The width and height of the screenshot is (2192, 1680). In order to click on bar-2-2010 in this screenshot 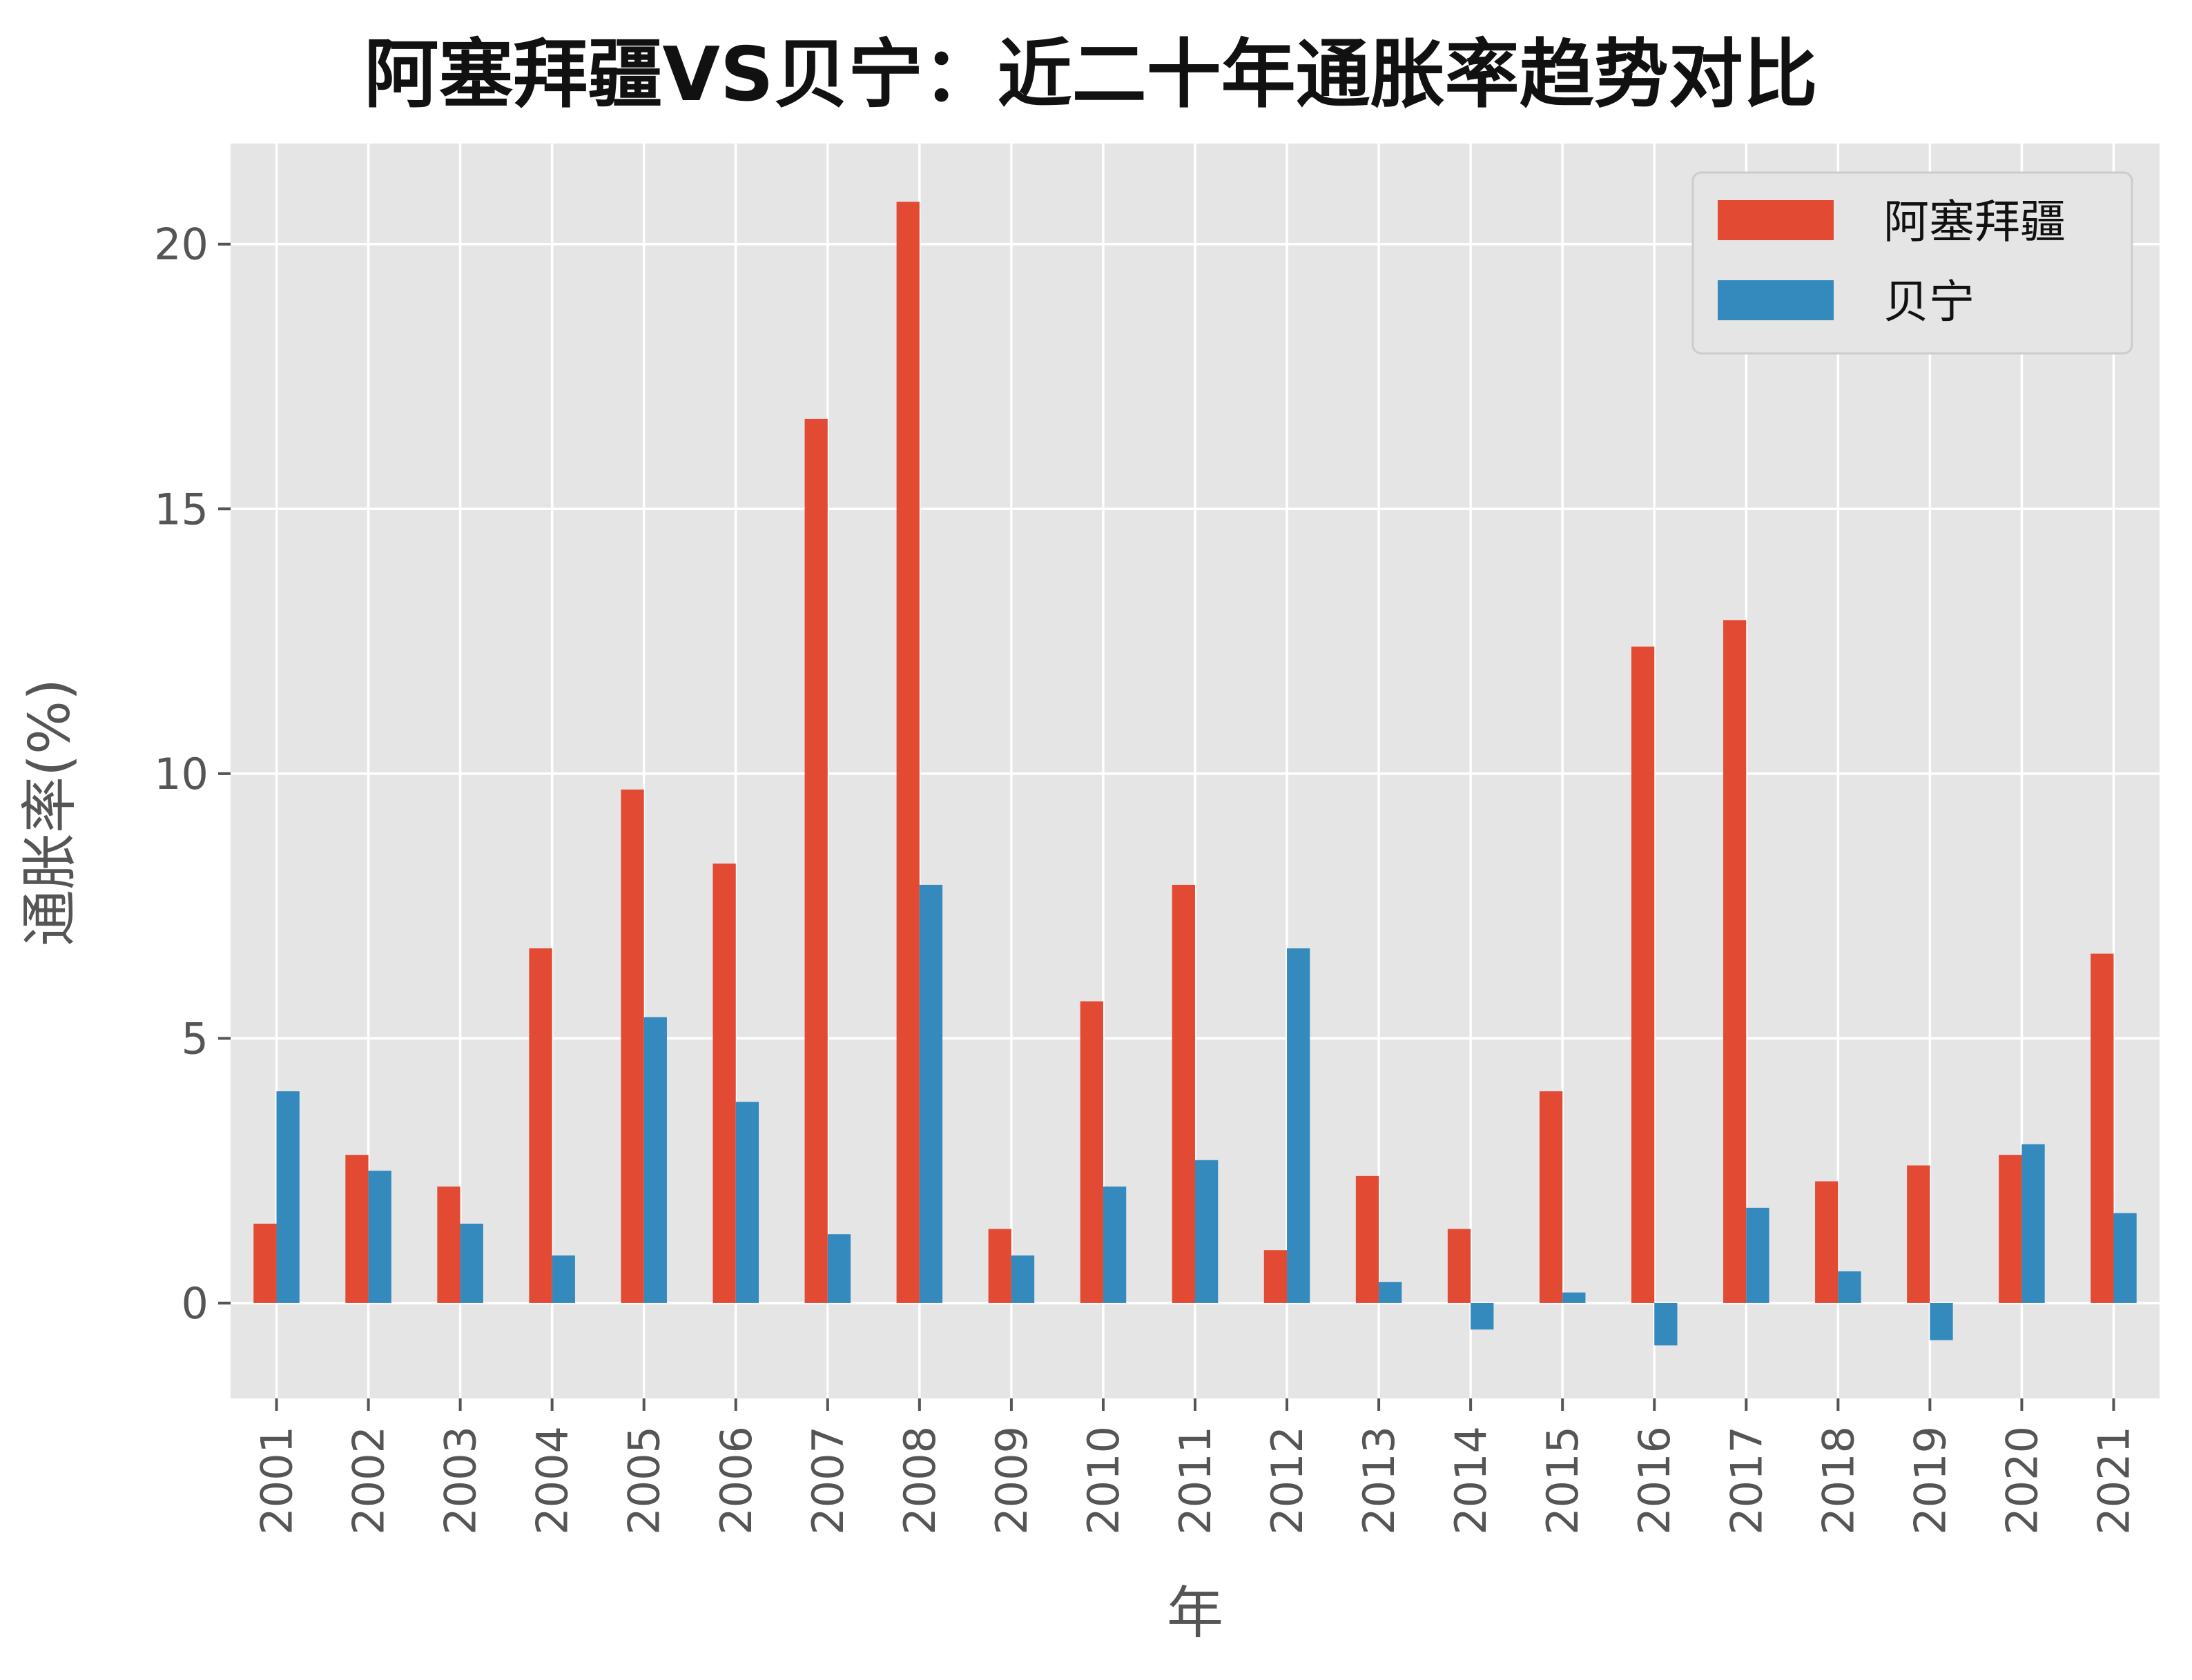, I will do `click(1115, 1244)`.